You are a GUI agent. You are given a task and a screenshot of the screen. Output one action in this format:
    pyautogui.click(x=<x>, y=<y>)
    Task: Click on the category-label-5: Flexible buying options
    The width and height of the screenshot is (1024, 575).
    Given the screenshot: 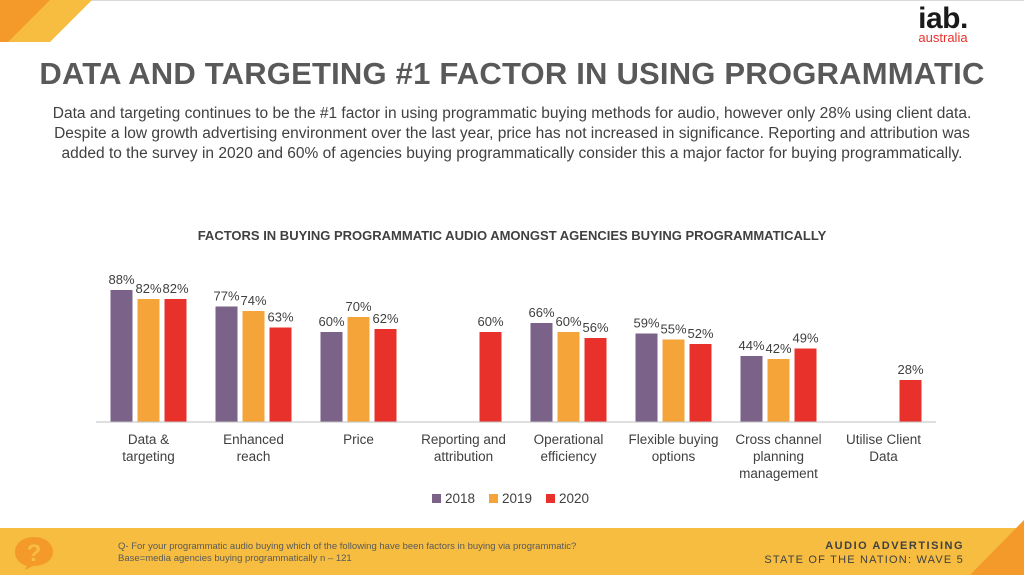 What is the action you would take?
    pyautogui.click(x=673, y=448)
    